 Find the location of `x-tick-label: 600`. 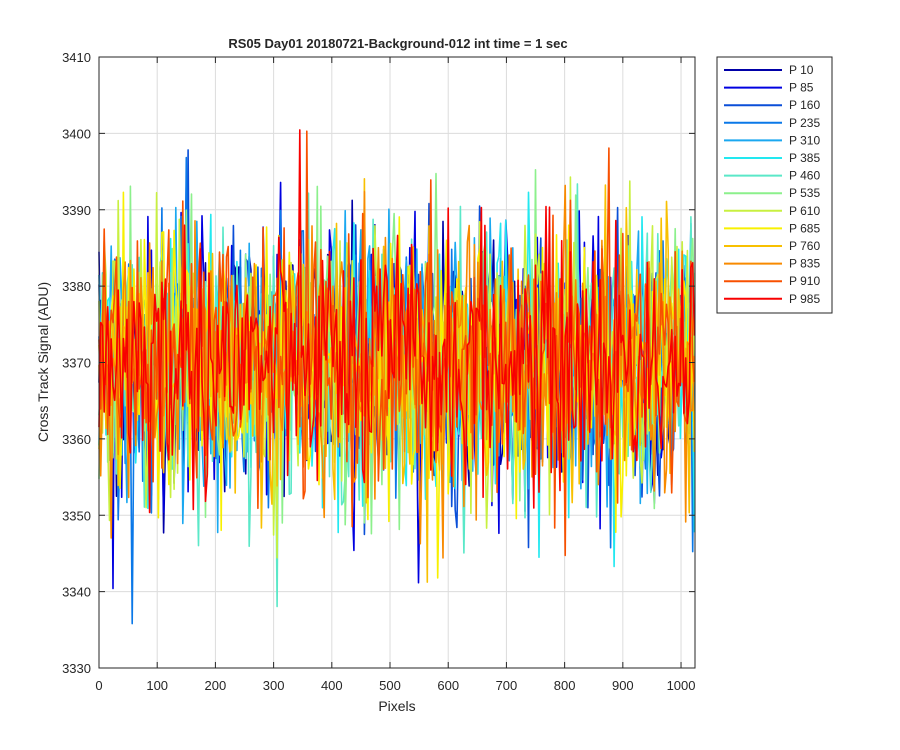

x-tick-label: 600 is located at coordinates (448, 685).